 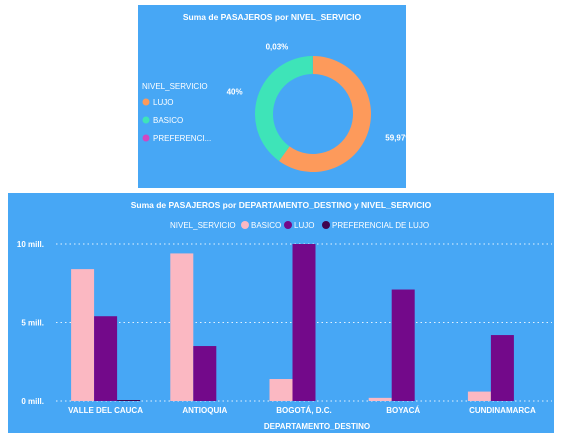 What do you see at coordinates (204, 410) in the screenshot?
I see `x-tick-label: ANTIOQUIA` at bounding box center [204, 410].